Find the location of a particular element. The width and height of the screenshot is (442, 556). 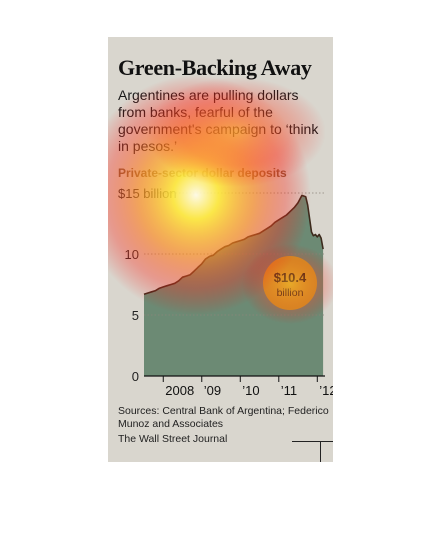

y-tick-label: 10 is located at coordinates (132, 254).